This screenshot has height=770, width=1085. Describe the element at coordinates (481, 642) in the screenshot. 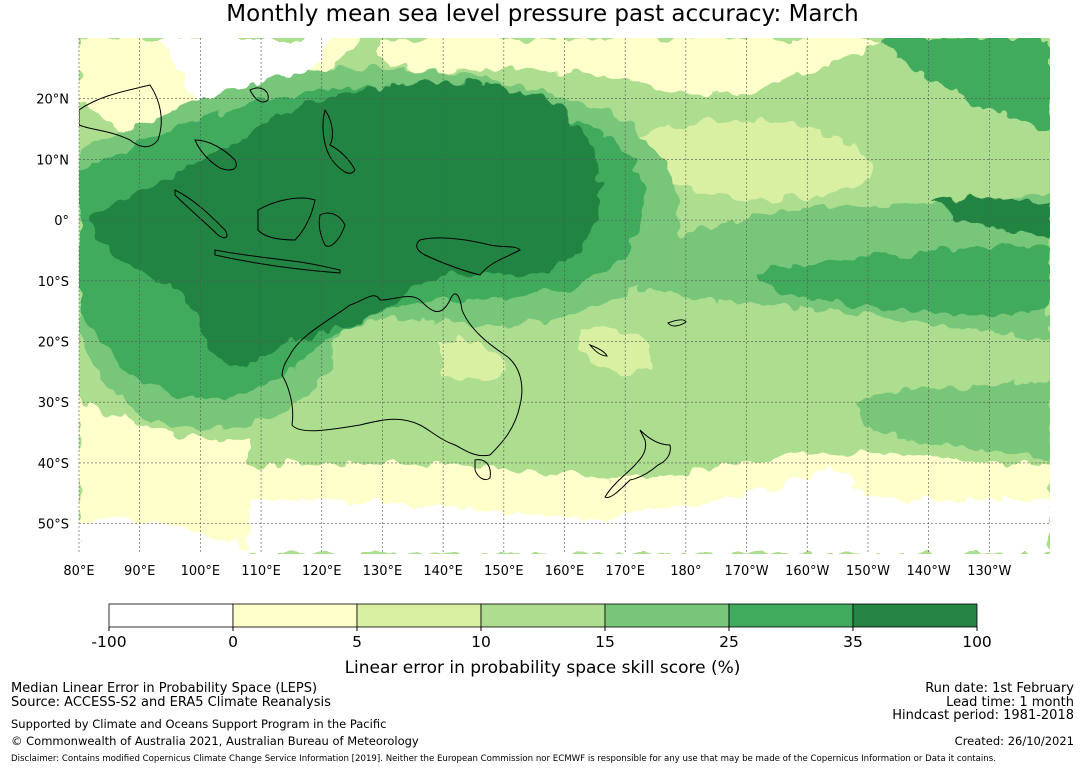

I see `colorbar-tick-label: 10` at that location.